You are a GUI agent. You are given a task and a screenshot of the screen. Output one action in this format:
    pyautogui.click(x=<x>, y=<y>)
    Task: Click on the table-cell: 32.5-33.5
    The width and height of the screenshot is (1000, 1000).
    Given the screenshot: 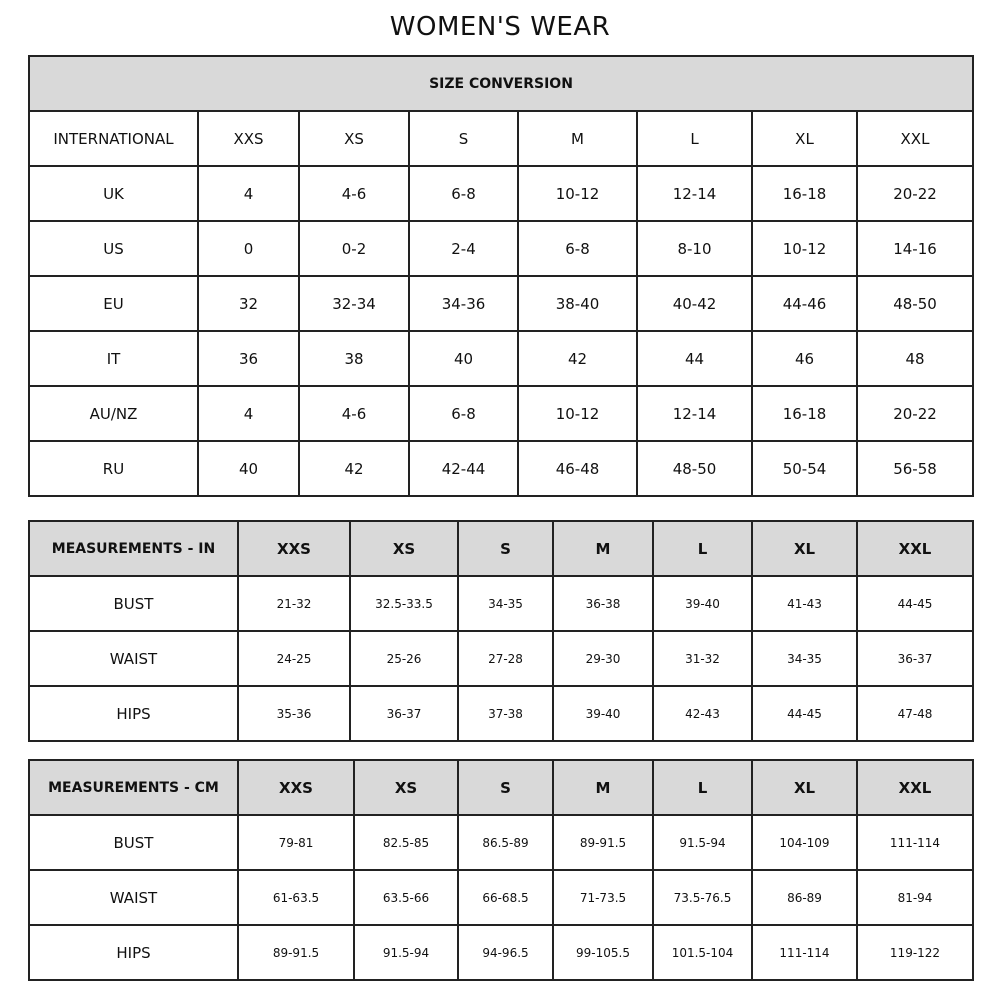 What is the action you would take?
    pyautogui.click(x=404, y=603)
    